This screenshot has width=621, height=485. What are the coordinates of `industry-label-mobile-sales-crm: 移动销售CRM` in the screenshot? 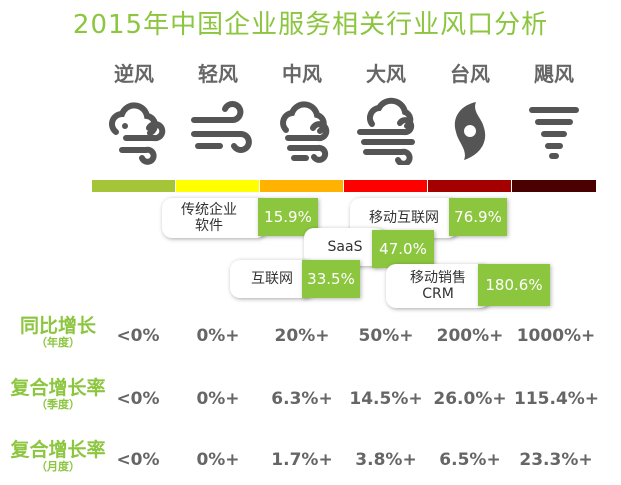 It's located at (438, 286).